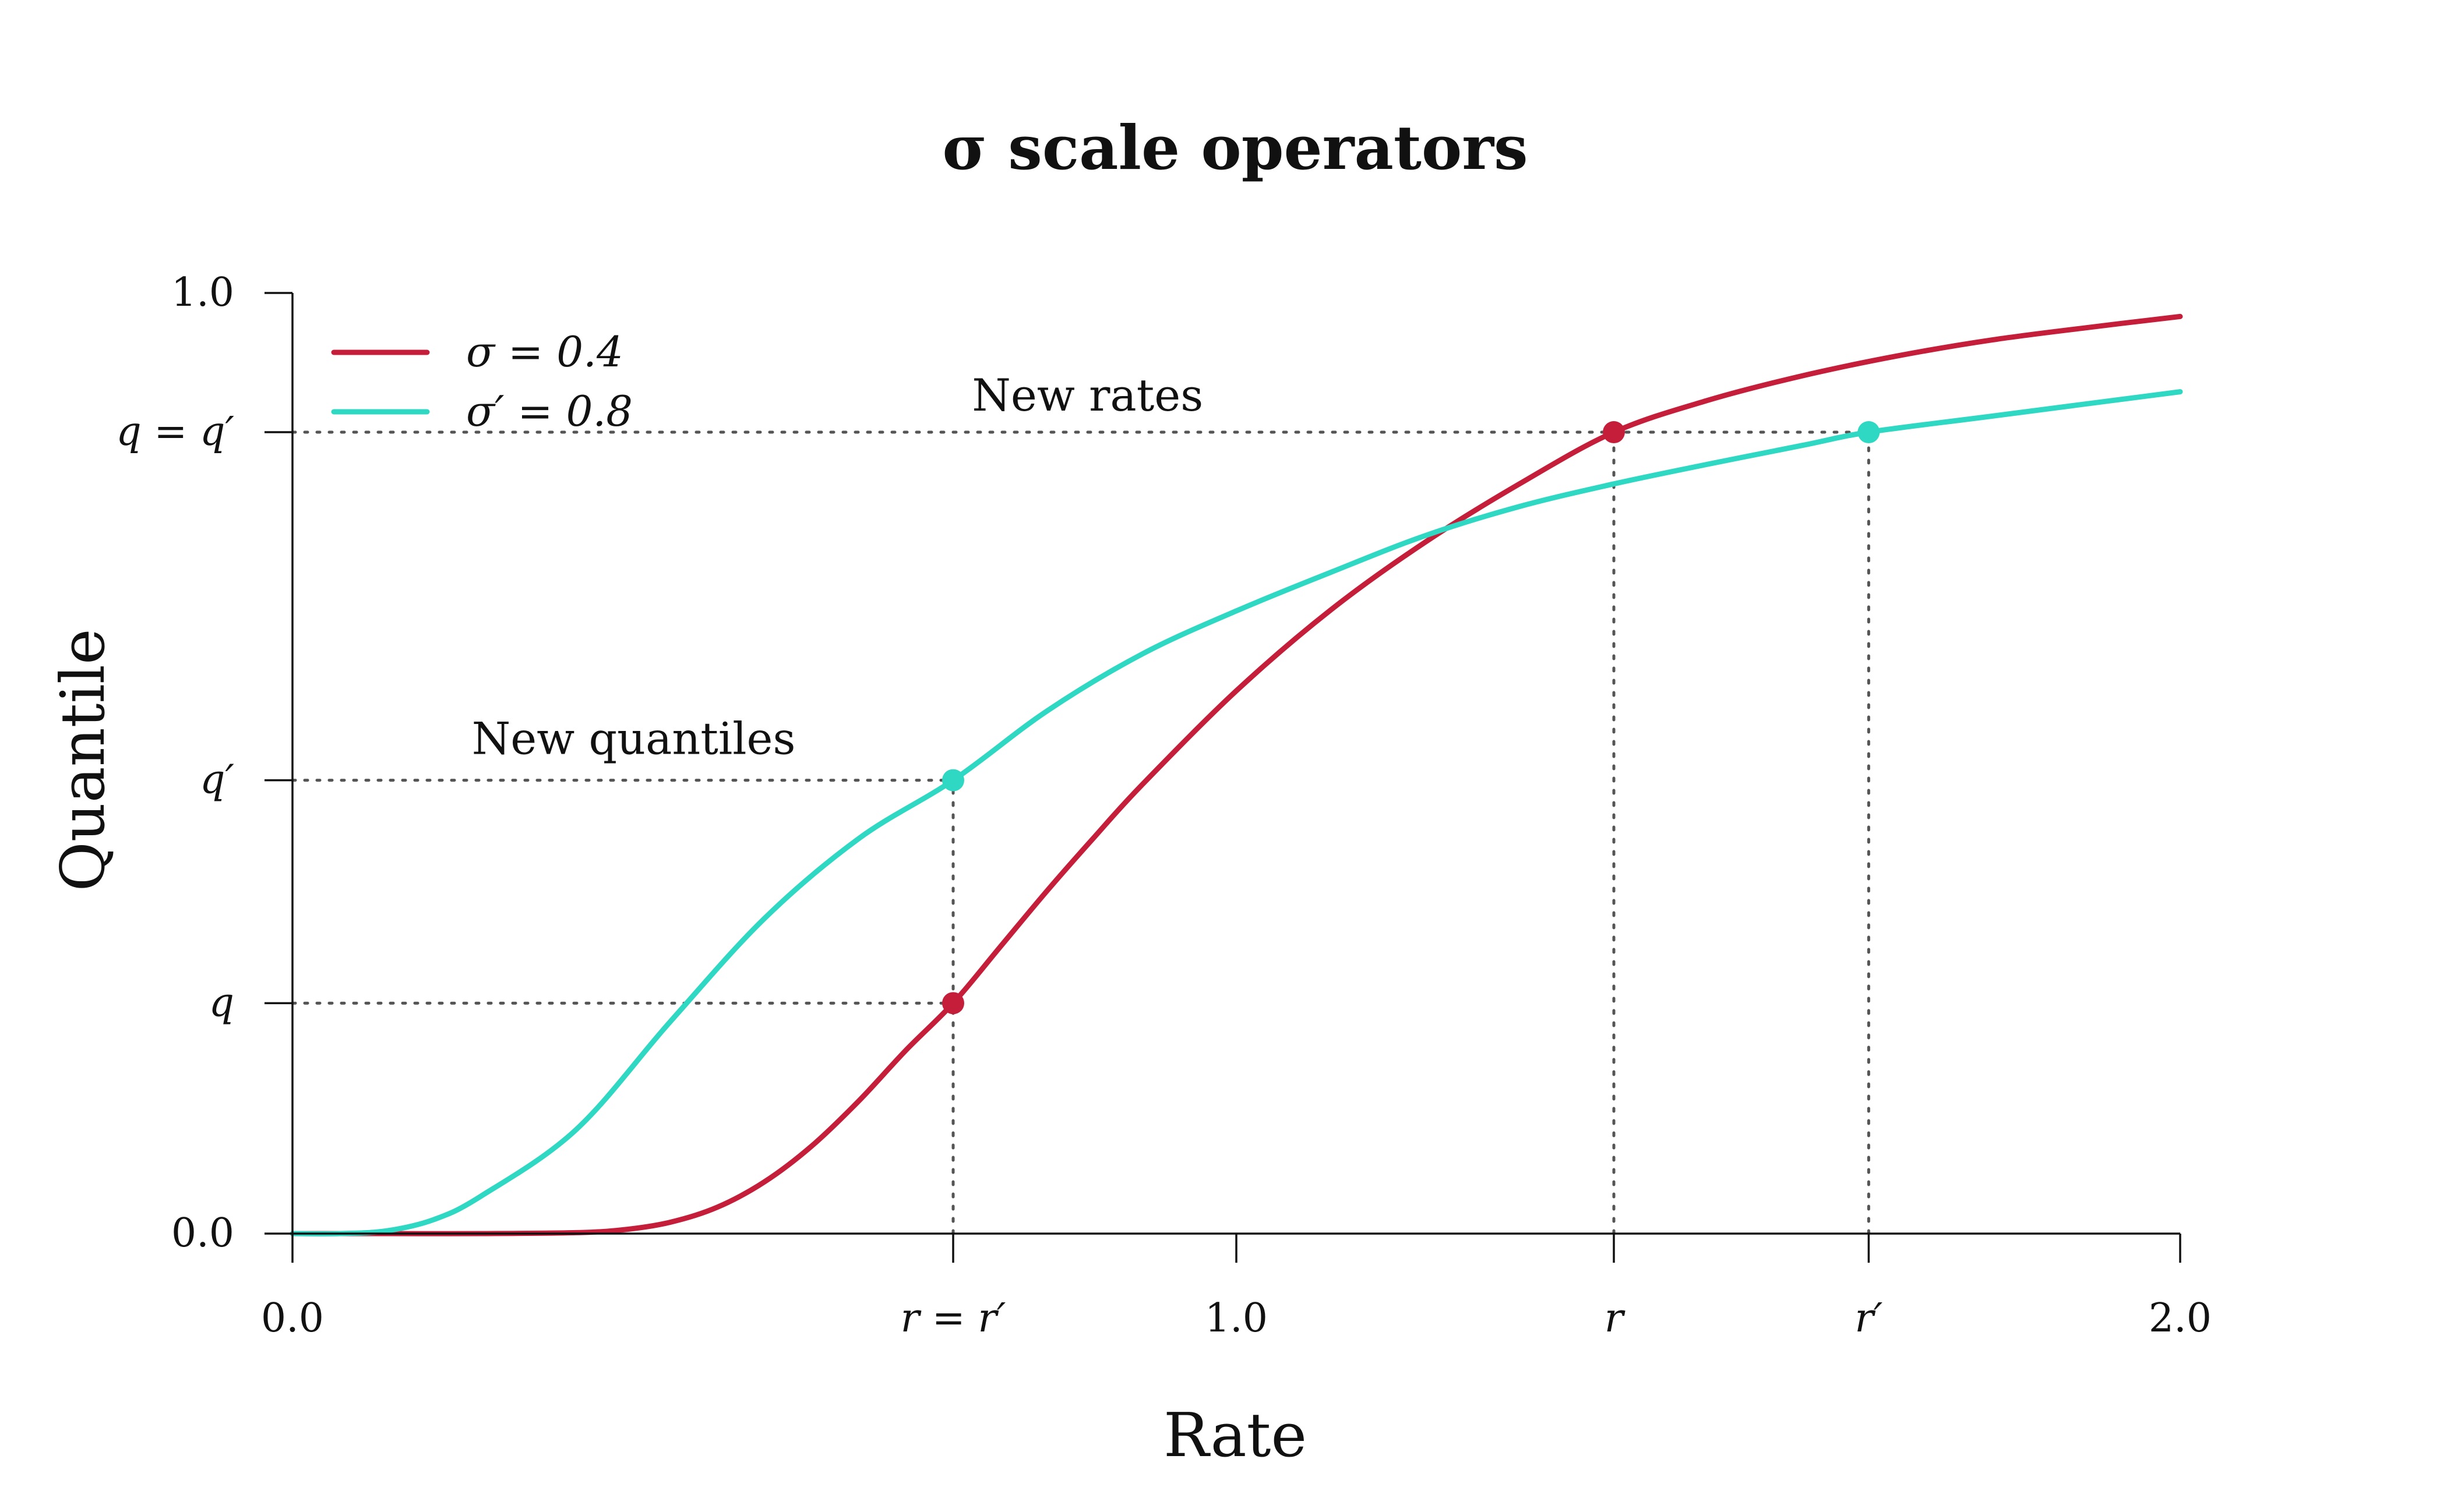  What do you see at coordinates (544, 351) in the screenshot?
I see `legend-label-0: σ = 0.4` at bounding box center [544, 351].